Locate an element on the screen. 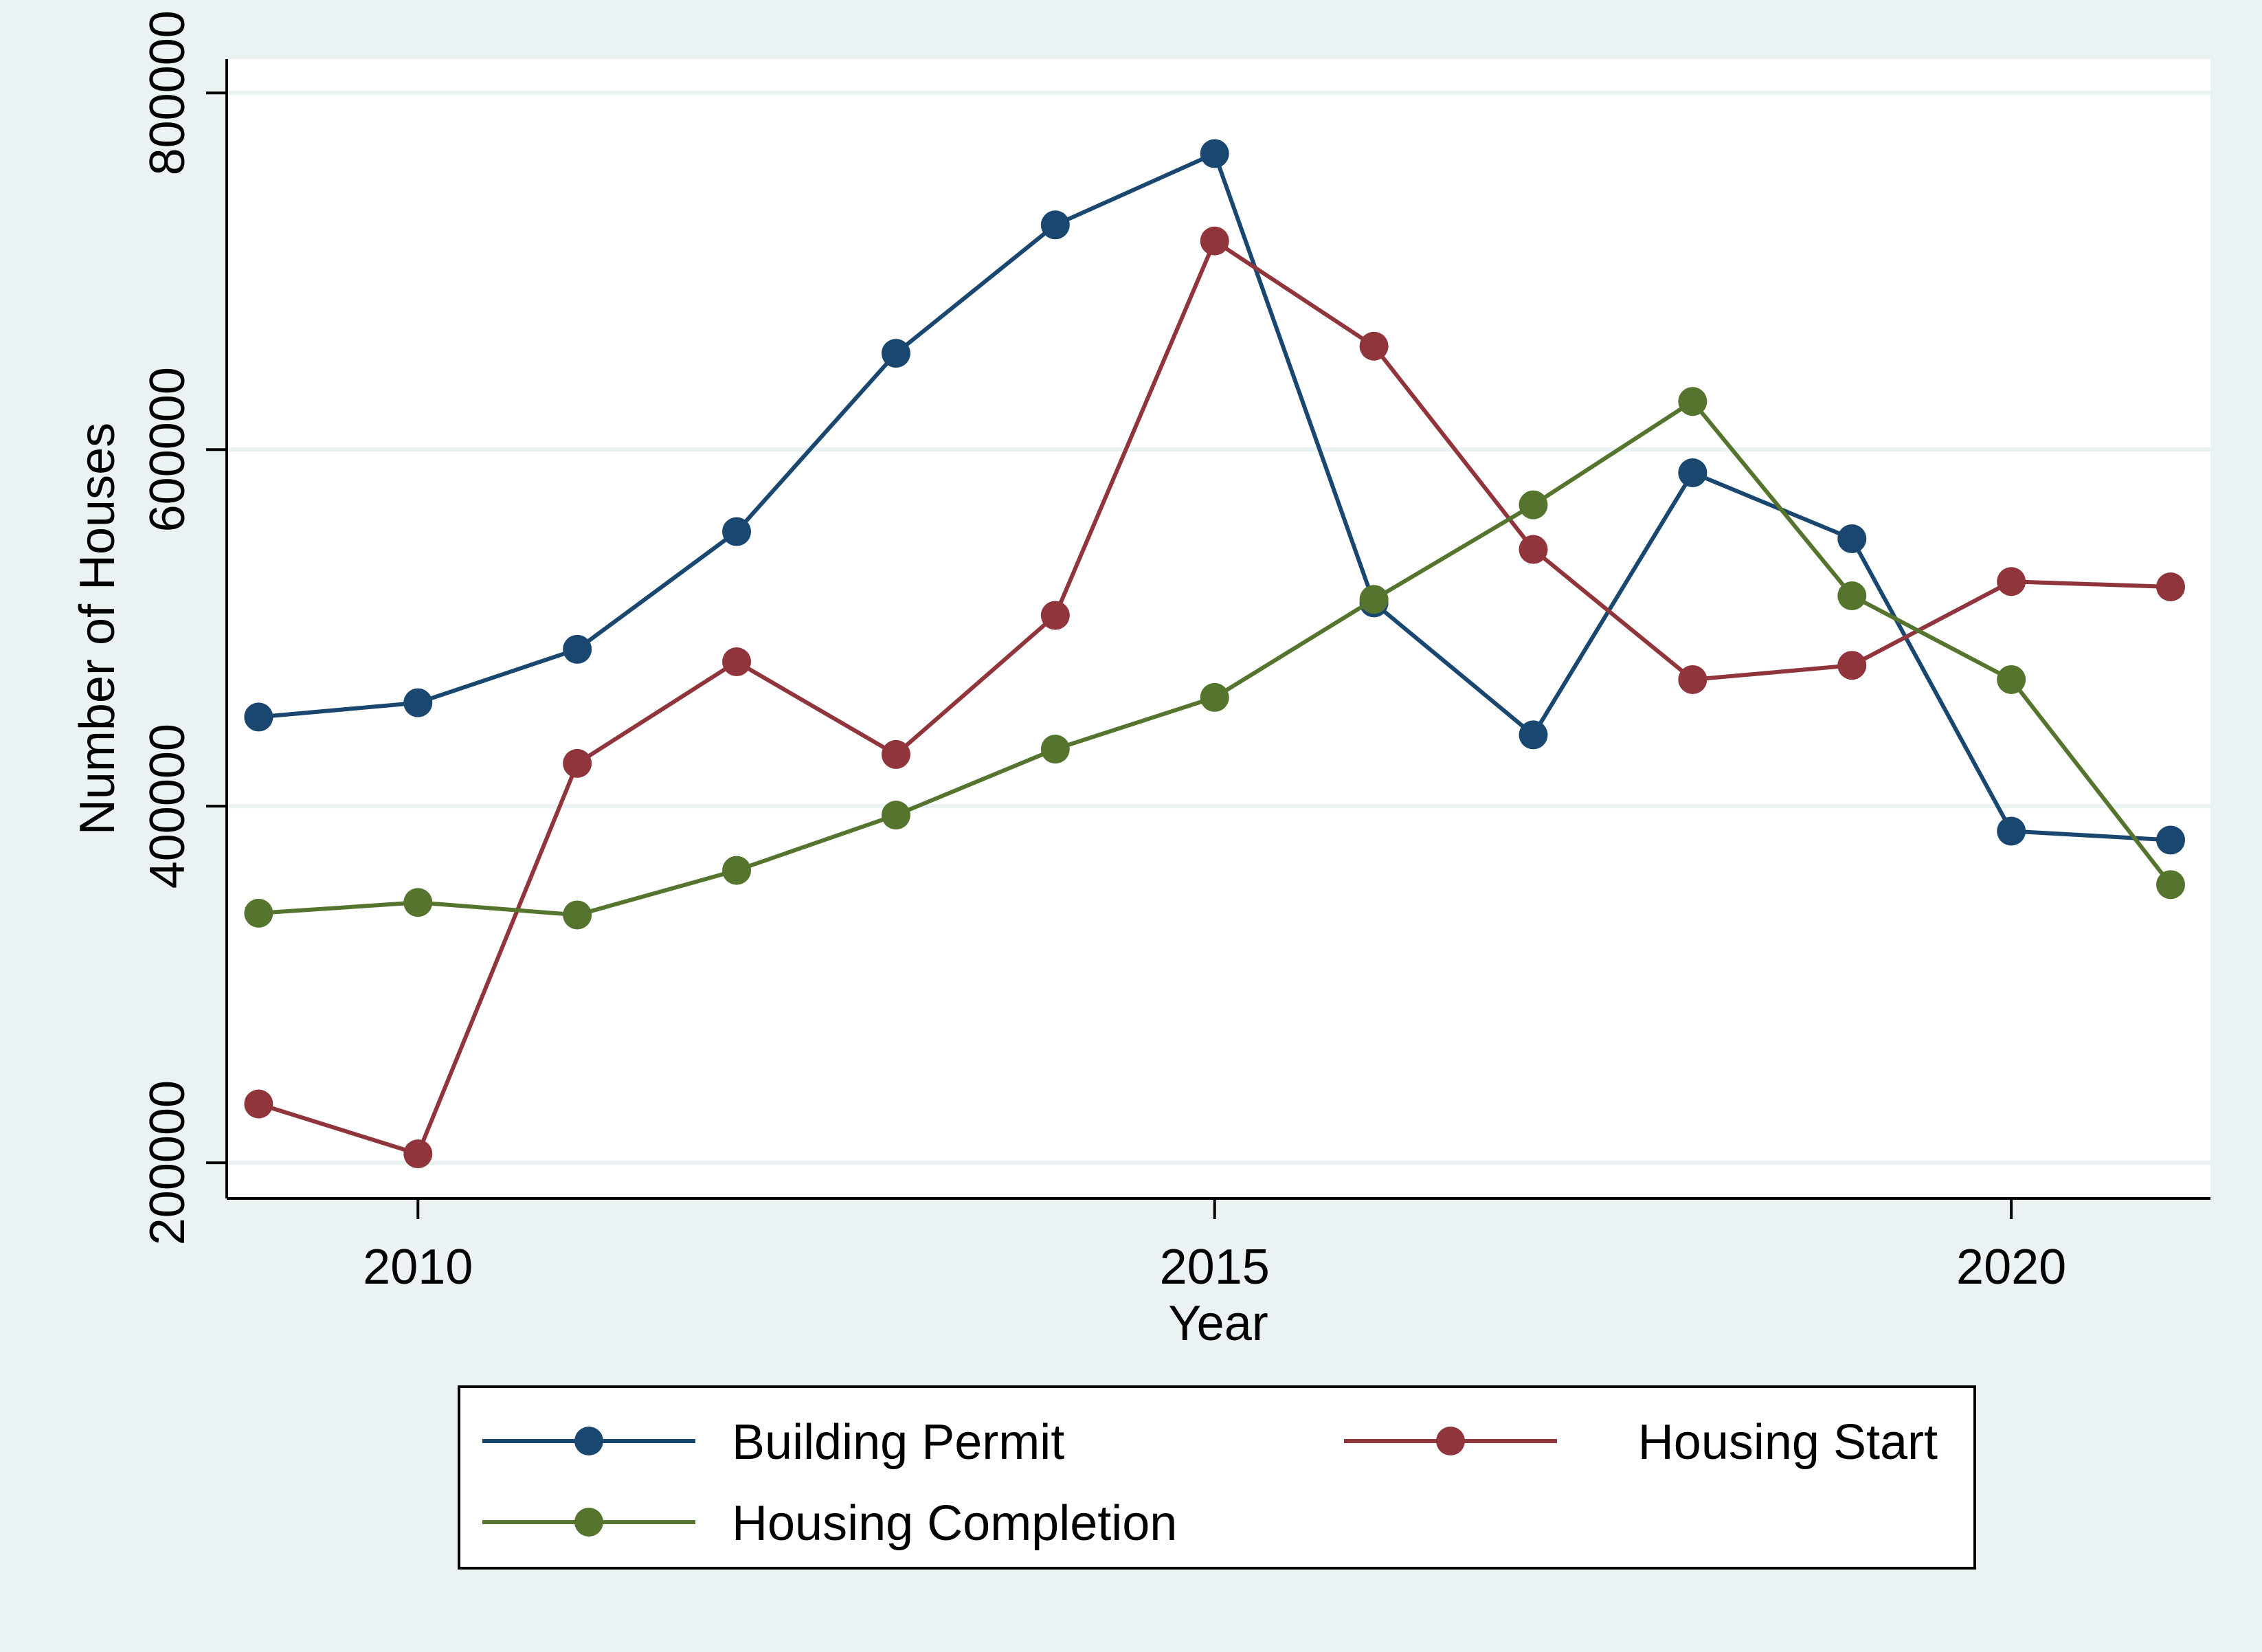  y-axis-ticks: 200000 400000 600000 800000 is located at coordinates (183, 627).